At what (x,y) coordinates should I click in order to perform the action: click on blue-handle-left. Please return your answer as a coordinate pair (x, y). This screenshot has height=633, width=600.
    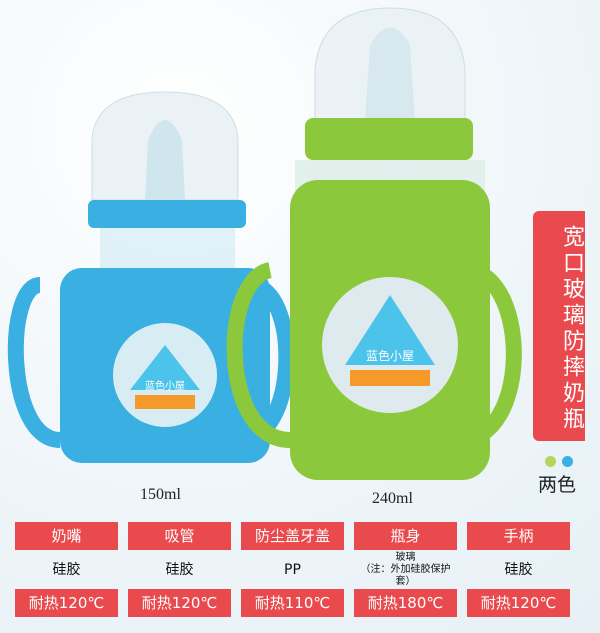
    Looking at the image, I should click on (34, 362).